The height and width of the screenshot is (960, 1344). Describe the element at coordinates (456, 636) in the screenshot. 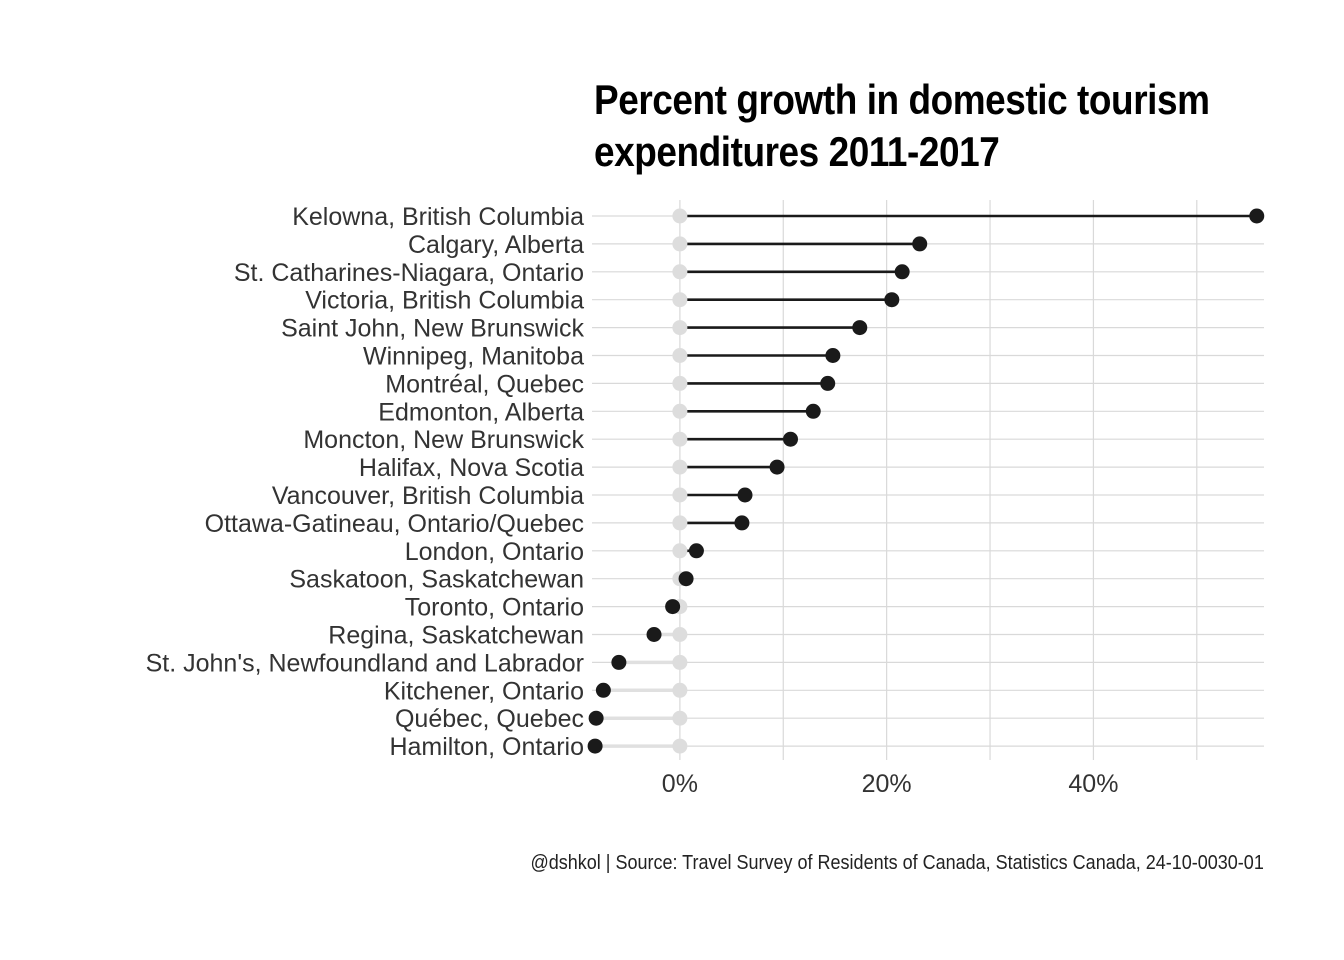

I see `category-label: Regina, Saskatchewan` at that location.